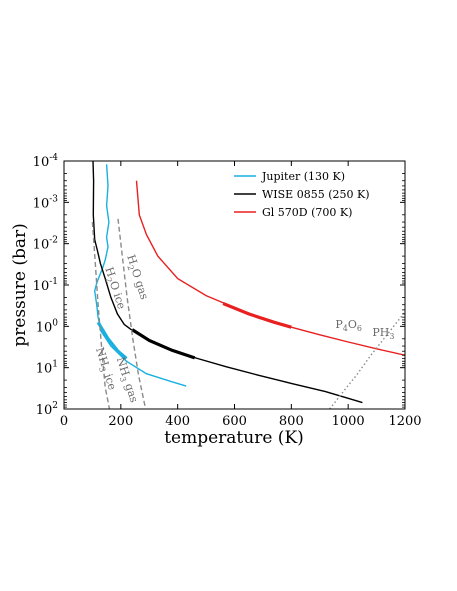 This screenshot has width=457, height=591. What do you see at coordinates (307, 212) in the screenshot?
I see `legend-label: Gl 570D (700 K)` at bounding box center [307, 212].